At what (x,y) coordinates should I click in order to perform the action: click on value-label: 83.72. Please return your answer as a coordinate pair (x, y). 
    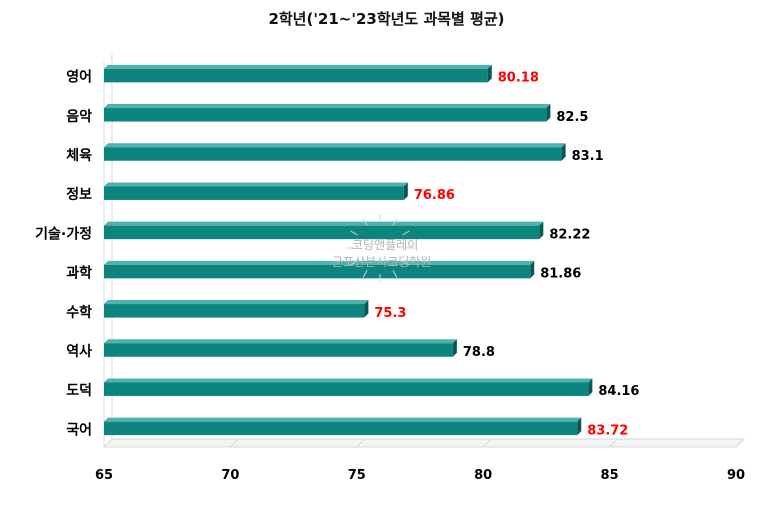
    Looking at the image, I should click on (607, 430).